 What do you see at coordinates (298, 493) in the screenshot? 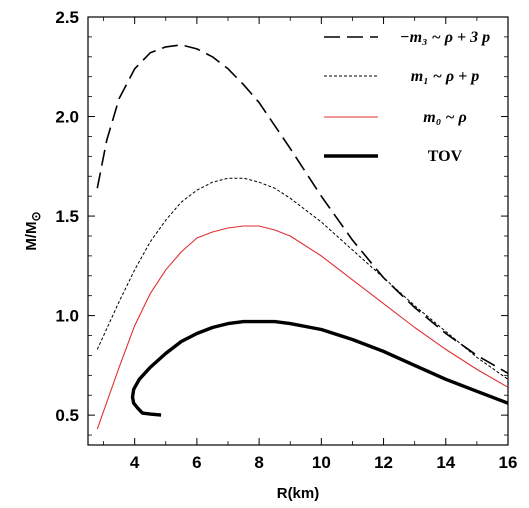
I see `x-axis-title: R(km)` at bounding box center [298, 493].